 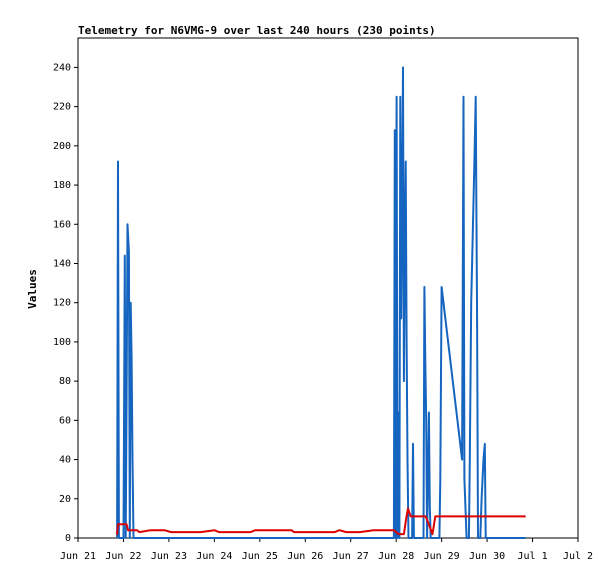 I want to click on y-tick-label: 40, so click(x=65, y=460).